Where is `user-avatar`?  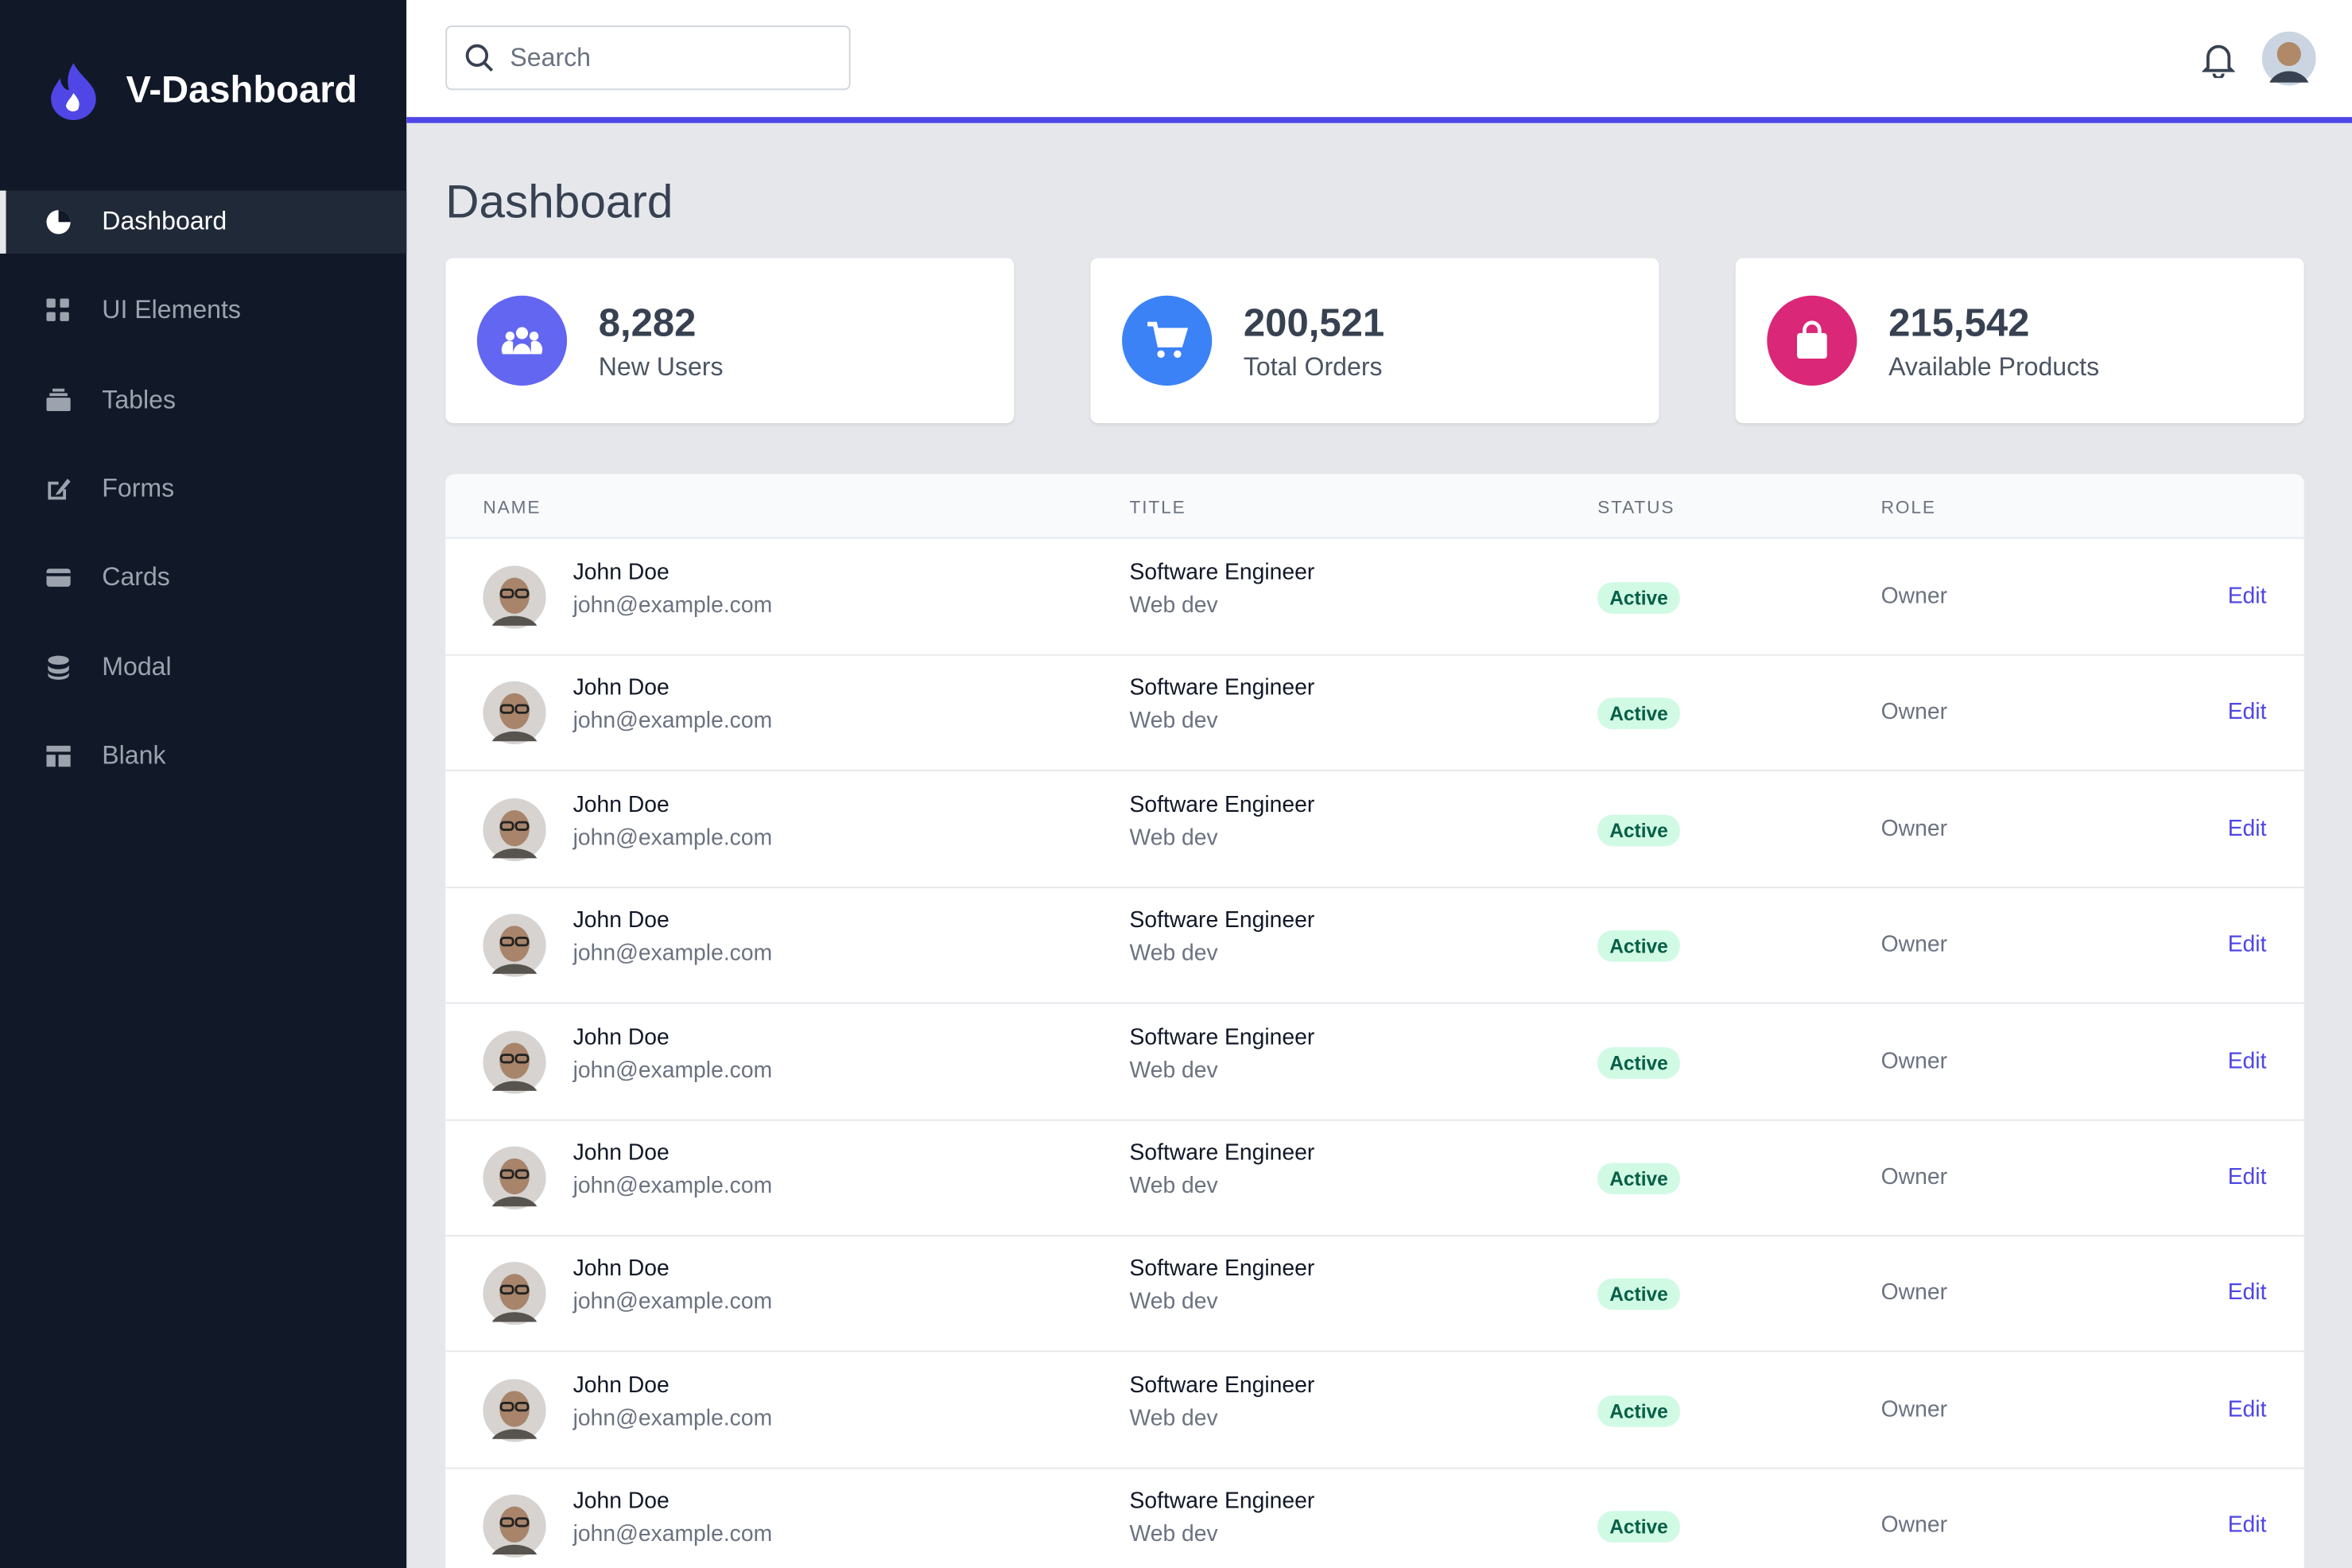
user-avatar is located at coordinates (2288, 58).